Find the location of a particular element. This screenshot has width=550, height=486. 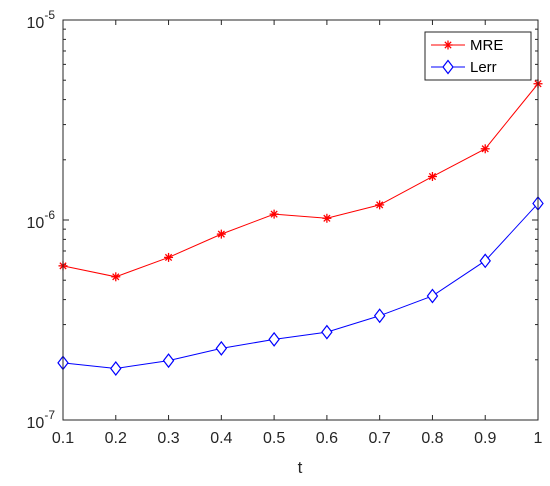

legend-label: MRE is located at coordinates (486, 45).